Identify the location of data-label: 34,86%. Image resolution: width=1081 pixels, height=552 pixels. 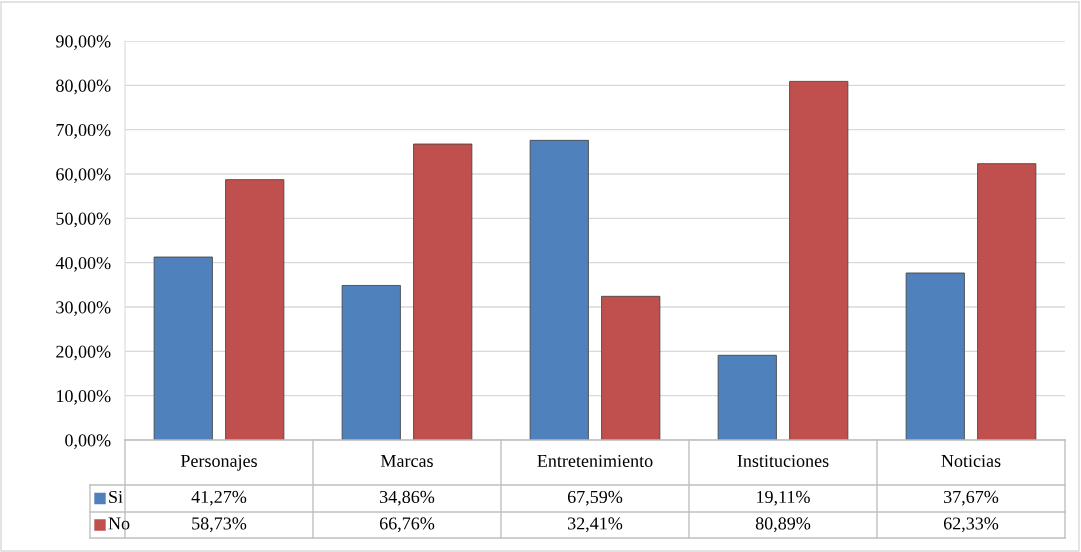
(407, 498).